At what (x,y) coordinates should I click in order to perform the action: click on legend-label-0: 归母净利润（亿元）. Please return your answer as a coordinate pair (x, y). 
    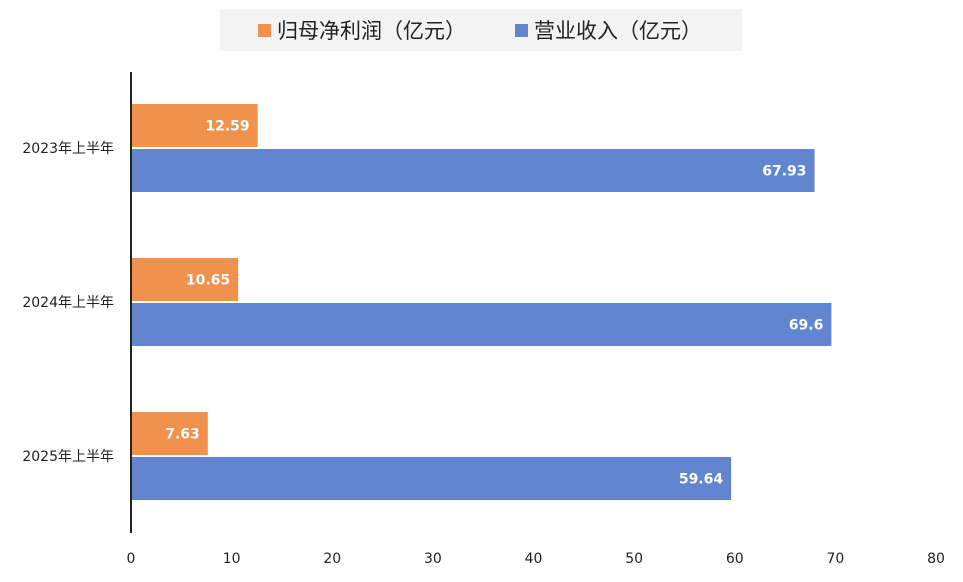
    Looking at the image, I should click on (371, 31).